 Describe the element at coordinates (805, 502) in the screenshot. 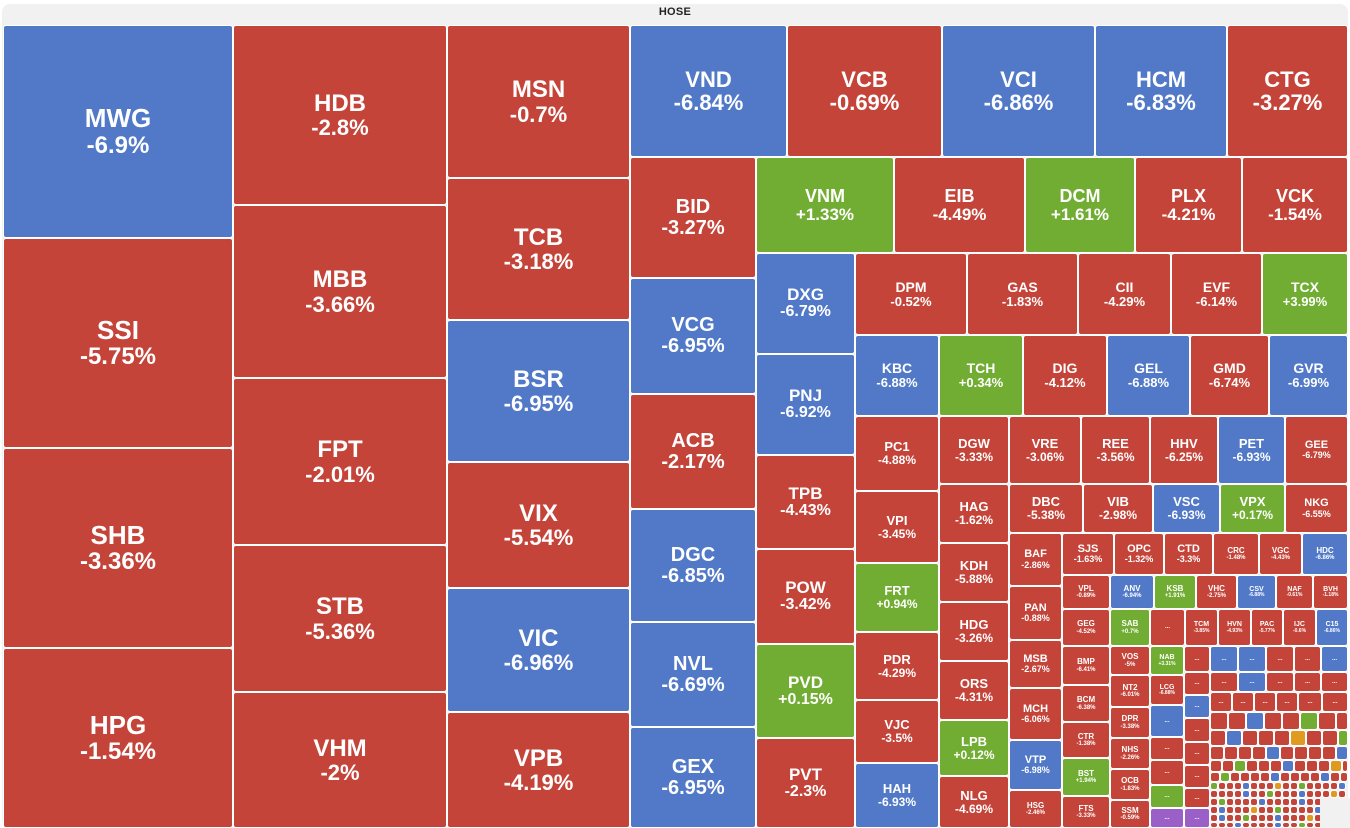

I see `stock-tile-tpb: TPB -4.43%` at that location.